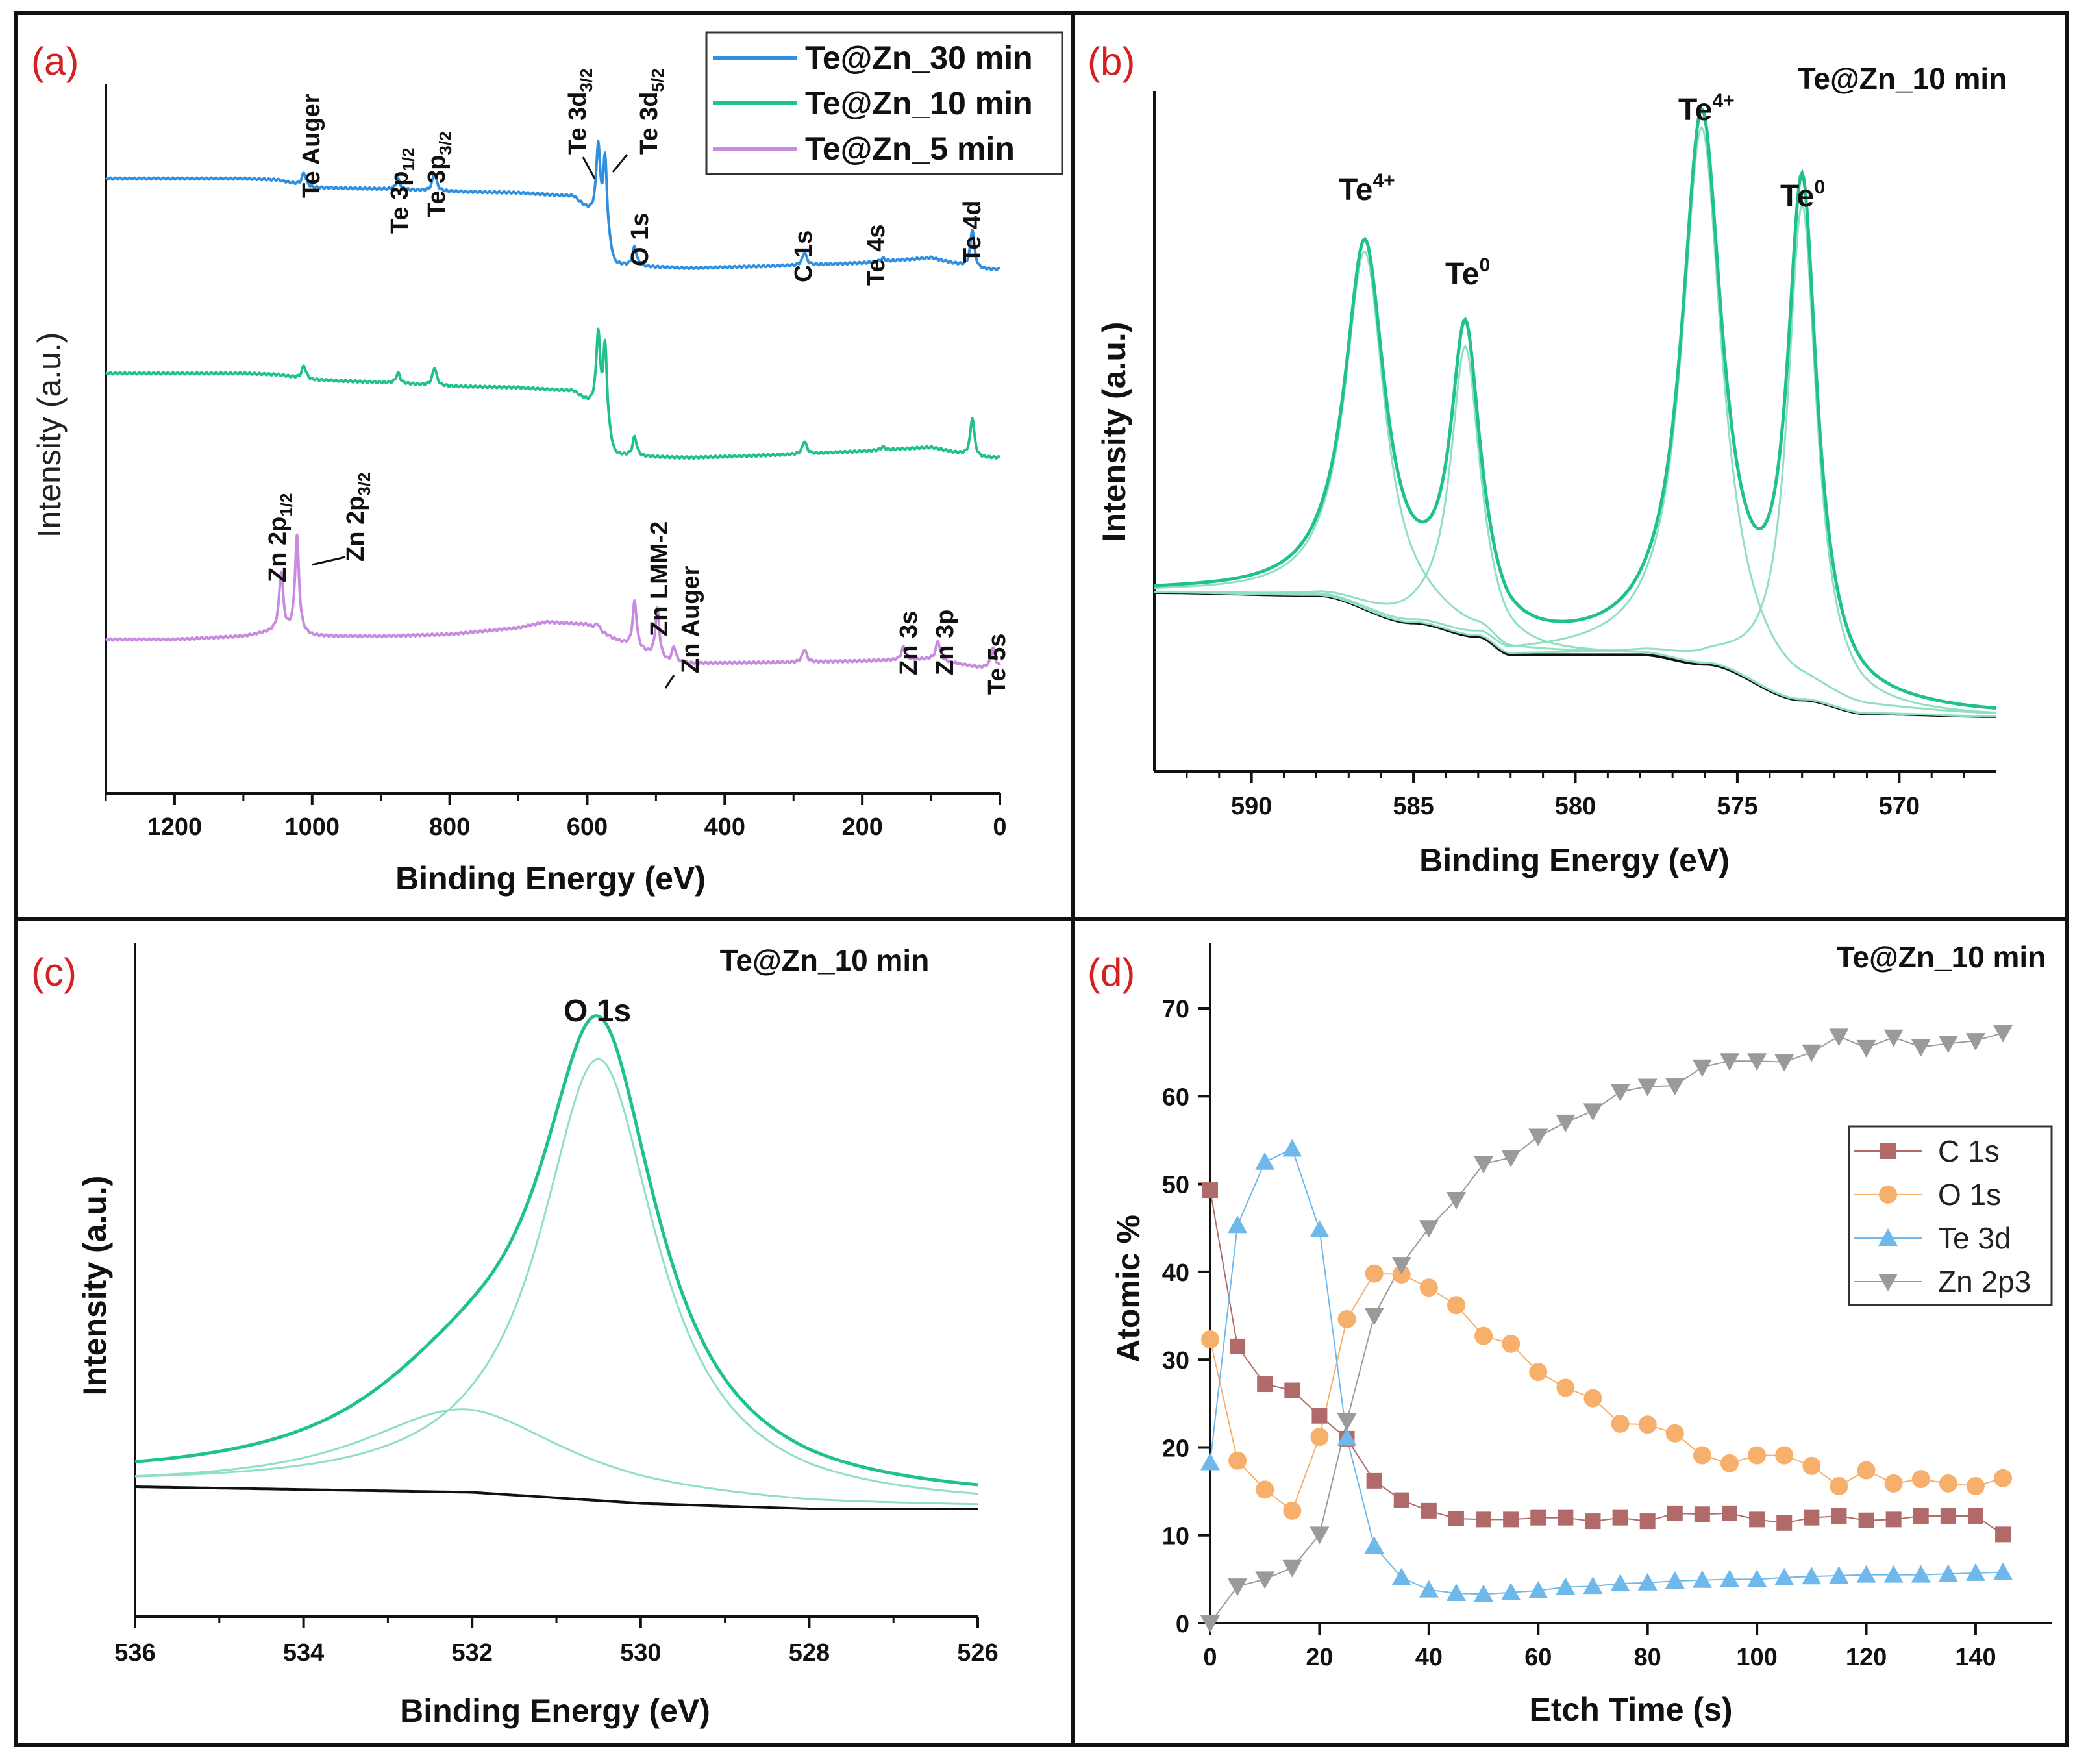  What do you see at coordinates (803, 256) in the screenshot?
I see `a-ann-c-1s: C 1s` at bounding box center [803, 256].